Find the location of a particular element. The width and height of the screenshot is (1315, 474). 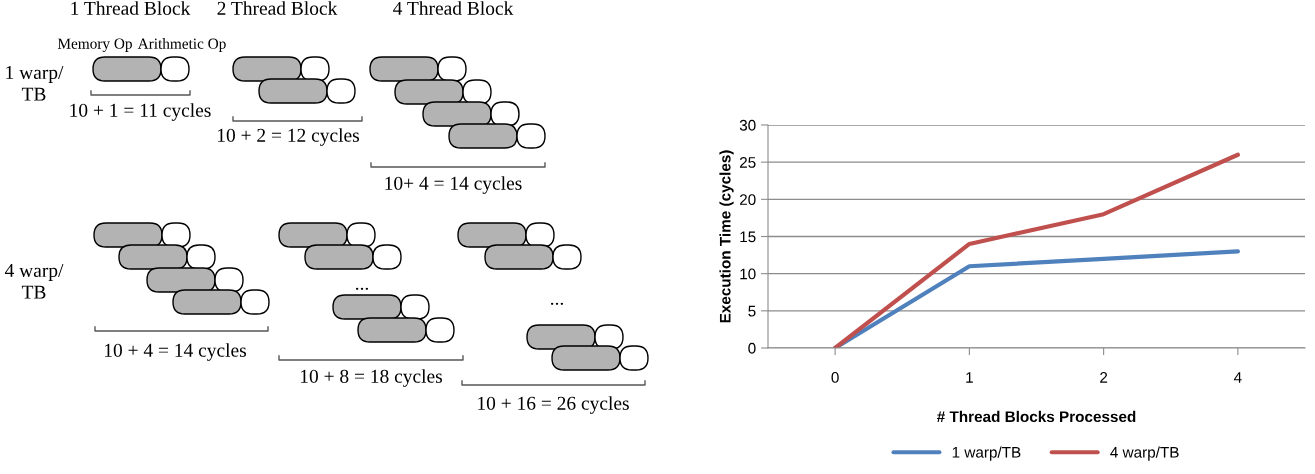

y-axis-title: Execution Time (cycles) is located at coordinates (726, 236).